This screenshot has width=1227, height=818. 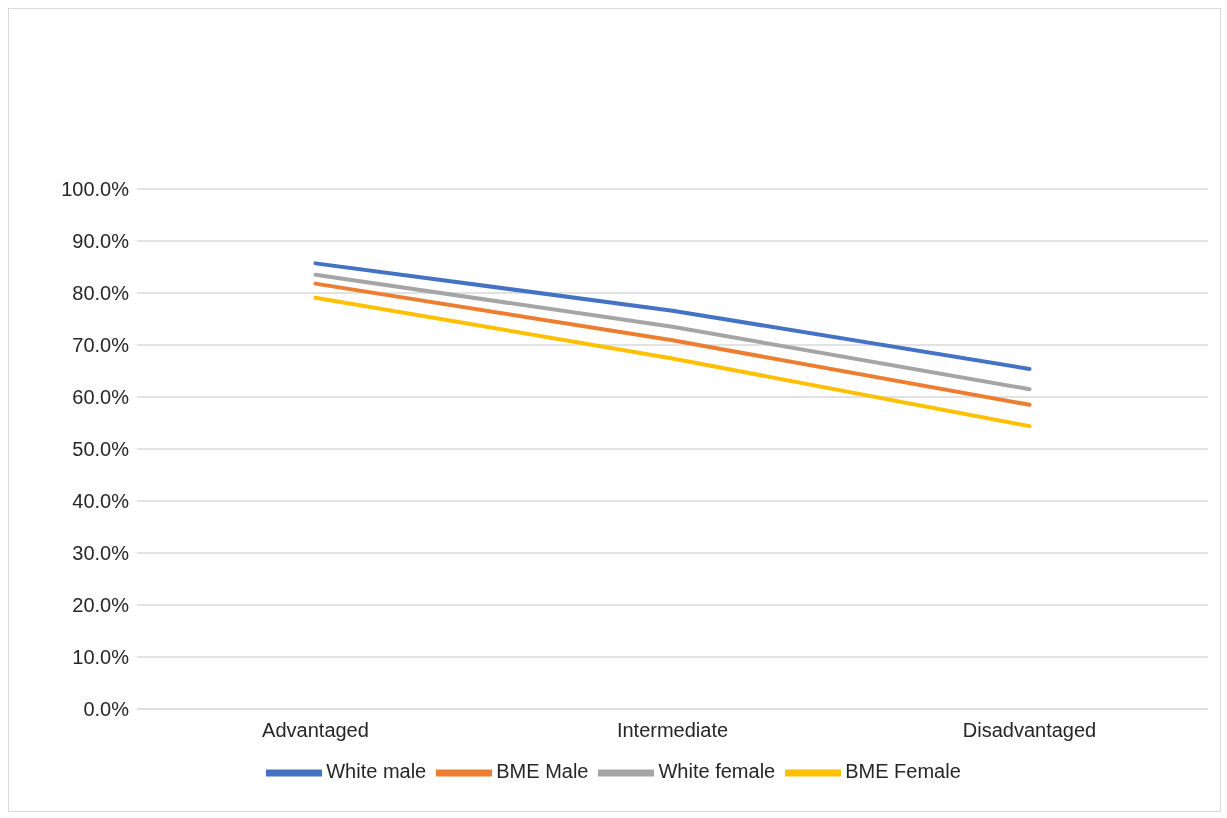 What do you see at coordinates (101, 241) in the screenshot?
I see `y-tick-label: 90.0%` at bounding box center [101, 241].